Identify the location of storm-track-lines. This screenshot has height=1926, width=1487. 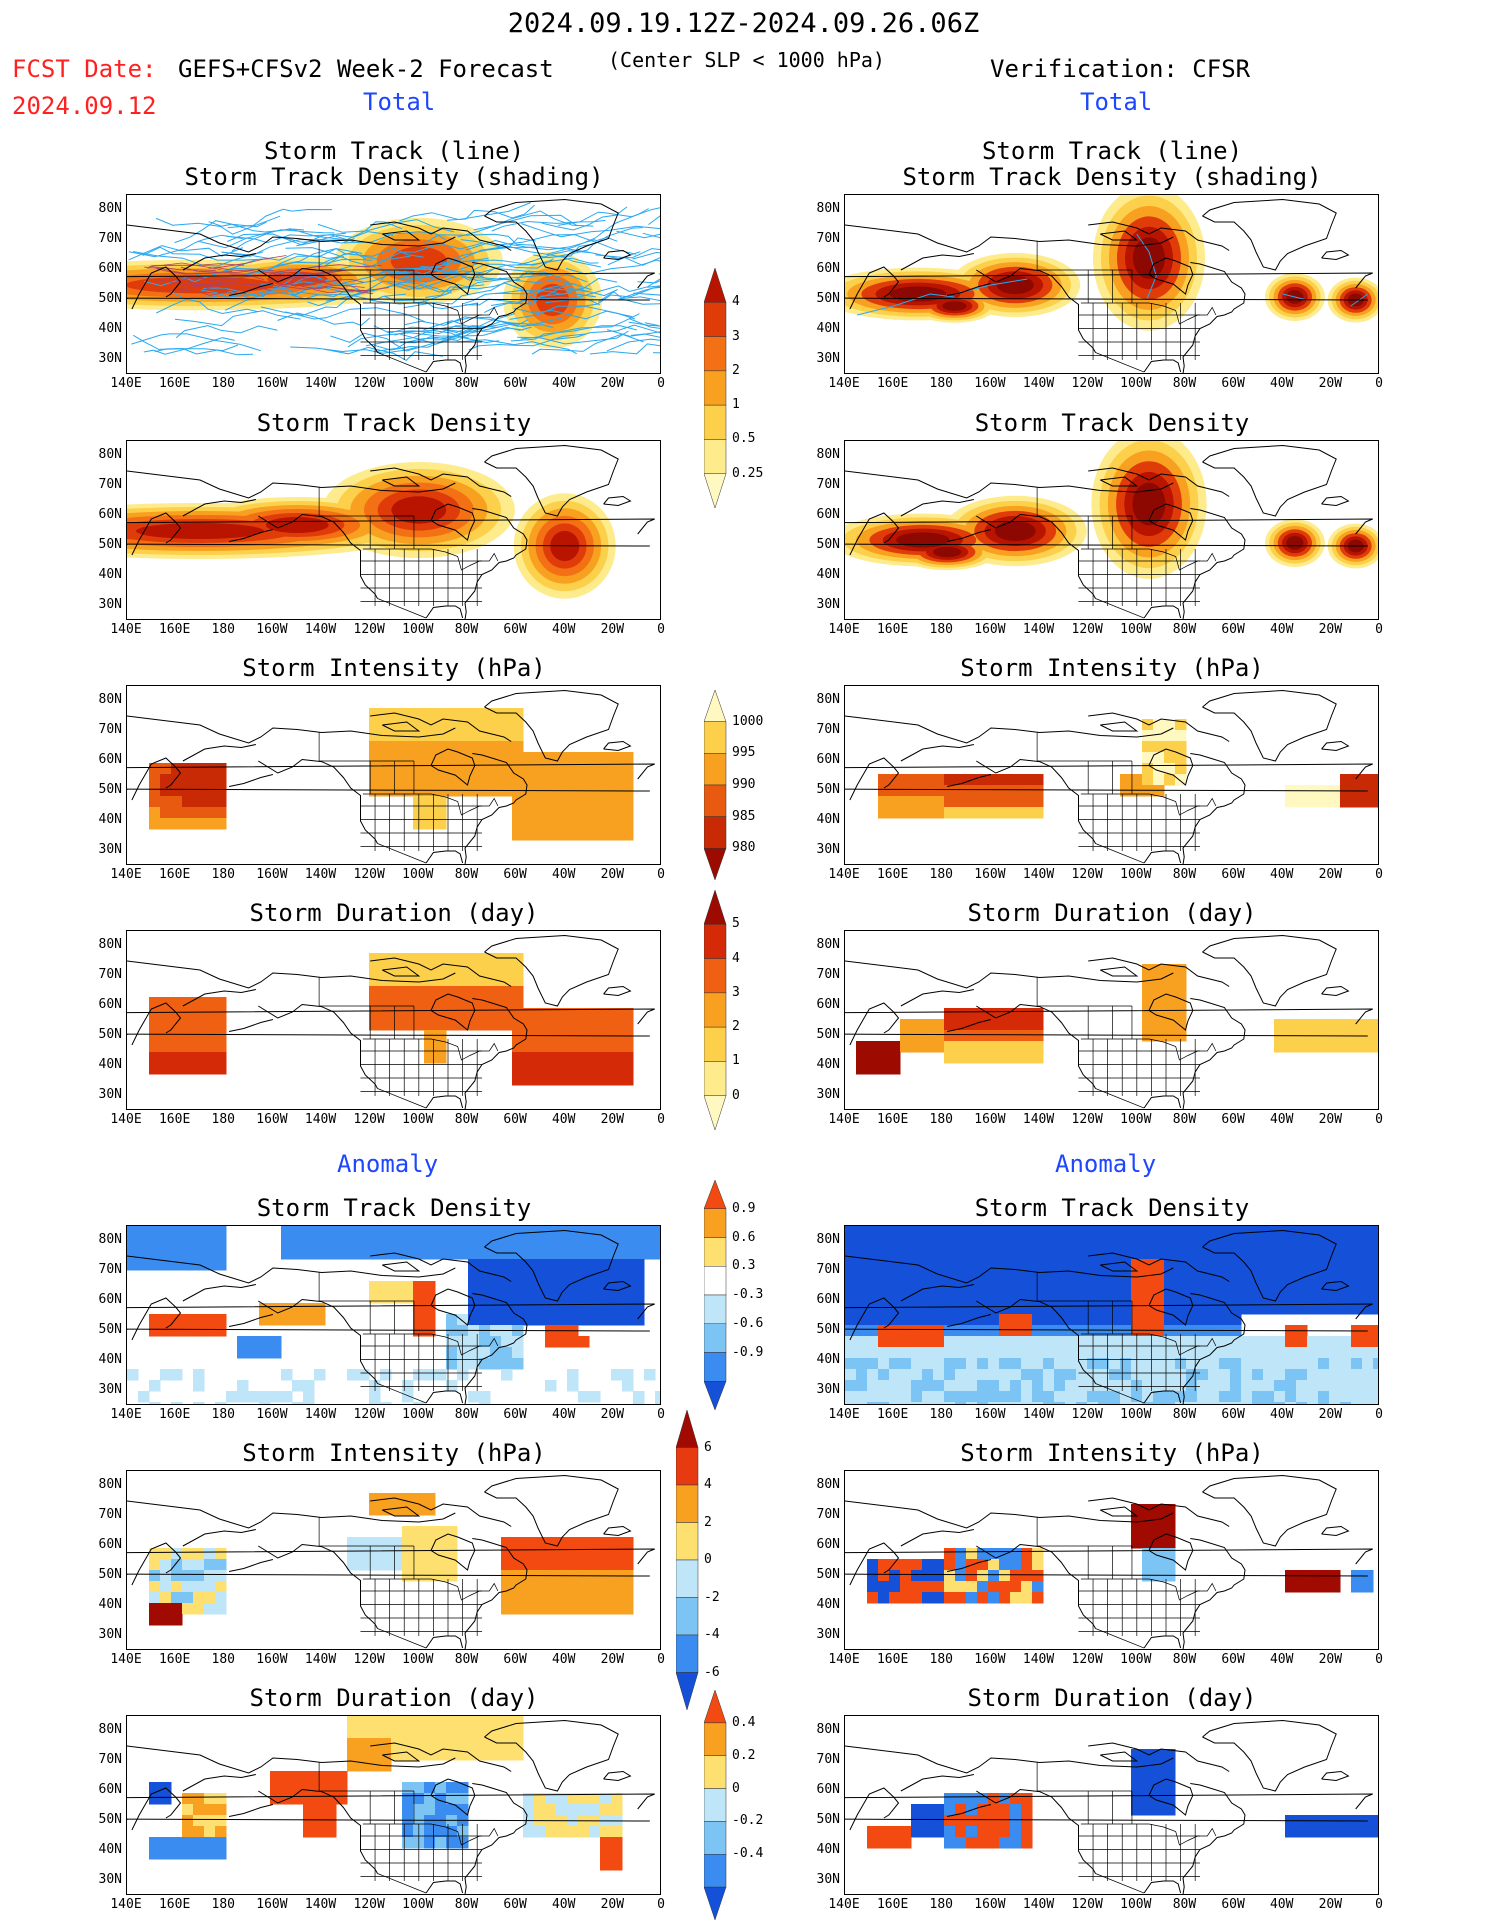
(394, 282).